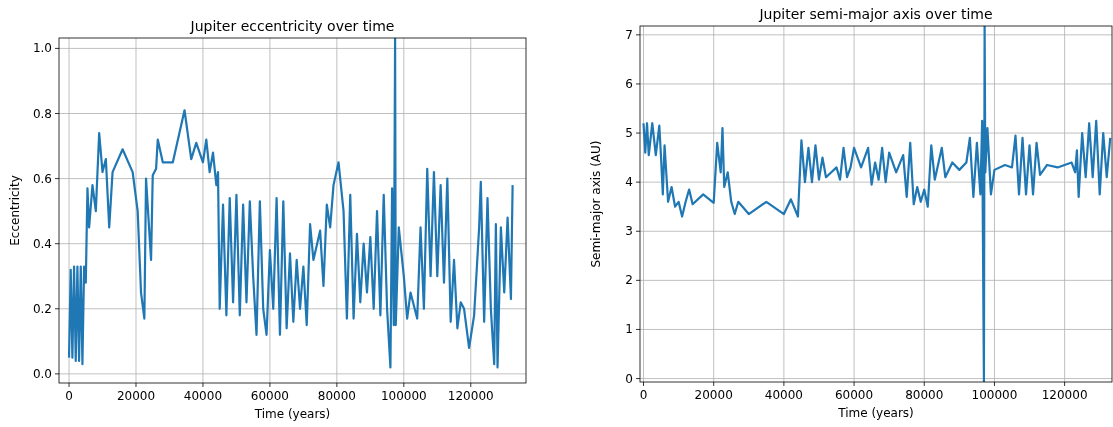 The height and width of the screenshot is (427, 1113). I want to click on y-tick-label: 6, so click(629, 83).